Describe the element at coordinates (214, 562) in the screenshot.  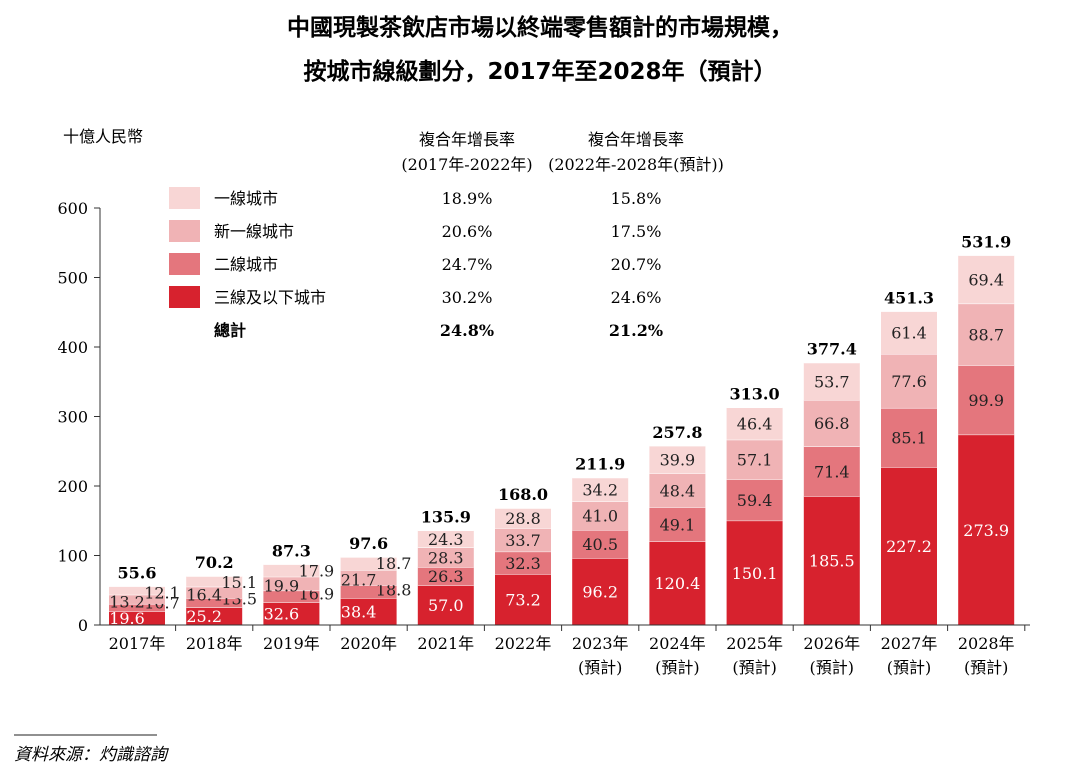
I see `total-value-label: 70.2` at that location.